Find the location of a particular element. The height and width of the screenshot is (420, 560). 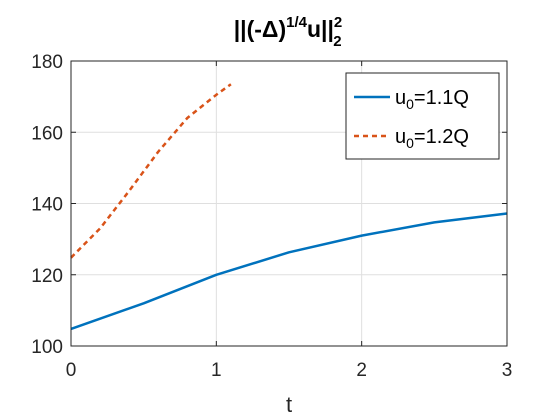

chart-title: ||(-Δ)1/4u||2 2 is located at coordinates (288, 32).